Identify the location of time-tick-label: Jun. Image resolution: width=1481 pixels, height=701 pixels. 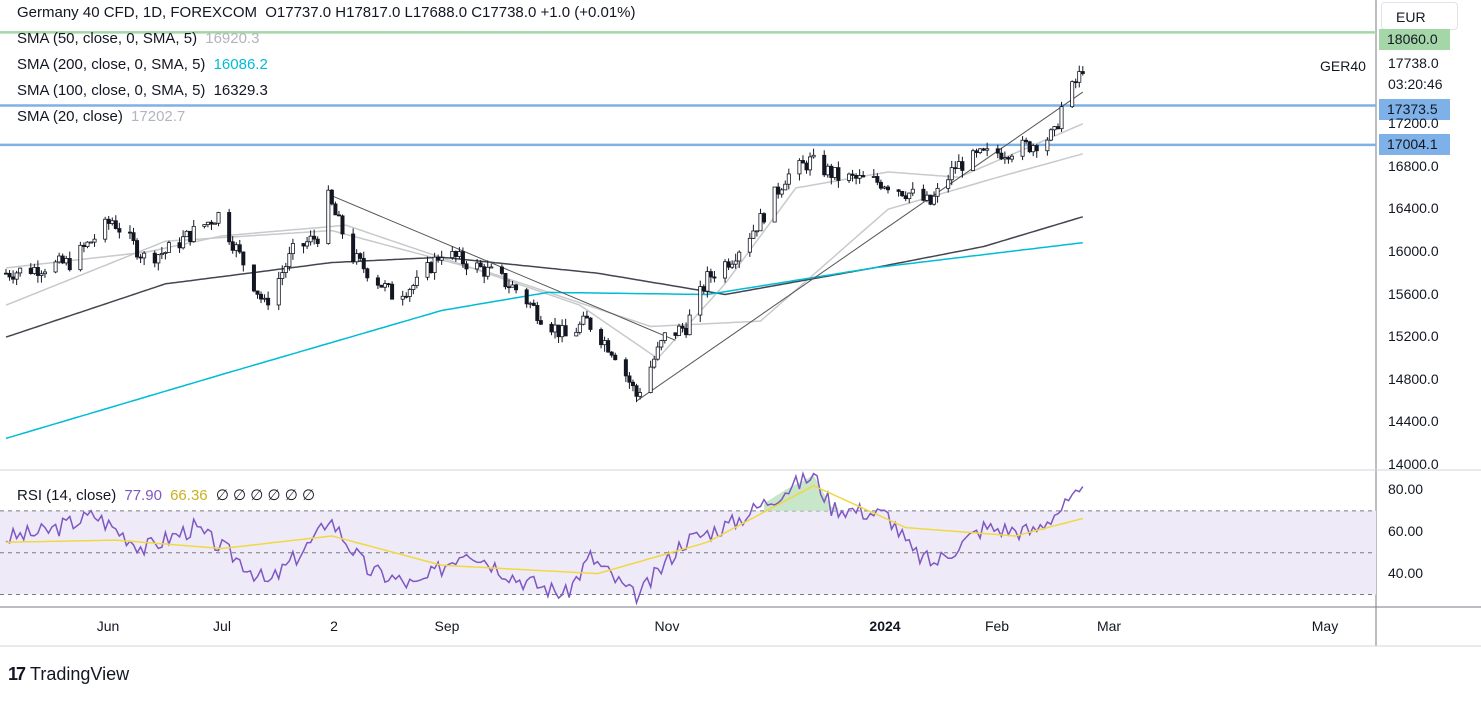
(108, 626).